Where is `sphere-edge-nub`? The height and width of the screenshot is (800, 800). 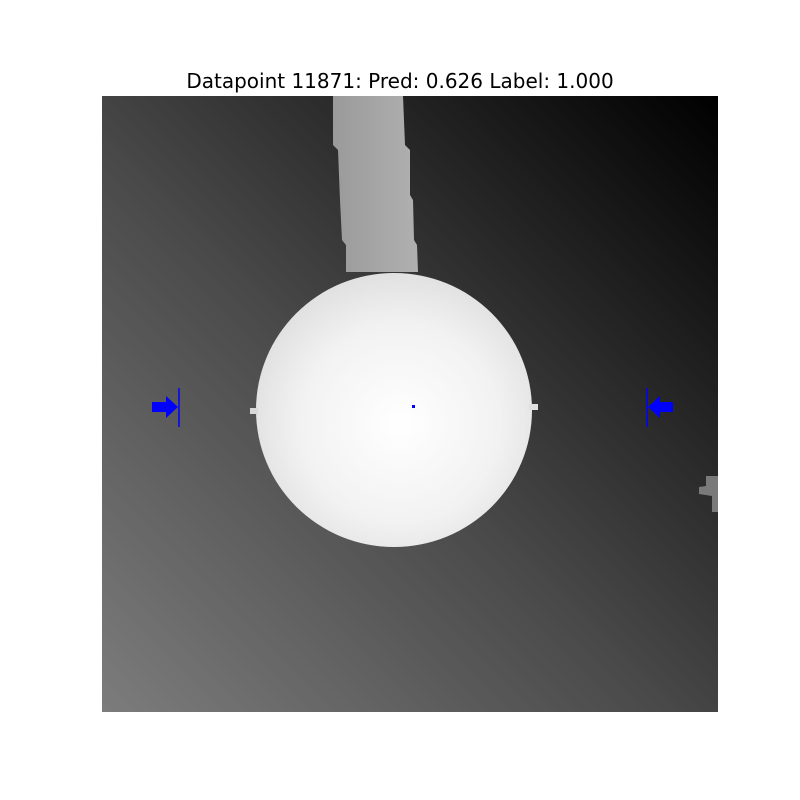 sphere-edge-nub is located at coordinates (533, 407).